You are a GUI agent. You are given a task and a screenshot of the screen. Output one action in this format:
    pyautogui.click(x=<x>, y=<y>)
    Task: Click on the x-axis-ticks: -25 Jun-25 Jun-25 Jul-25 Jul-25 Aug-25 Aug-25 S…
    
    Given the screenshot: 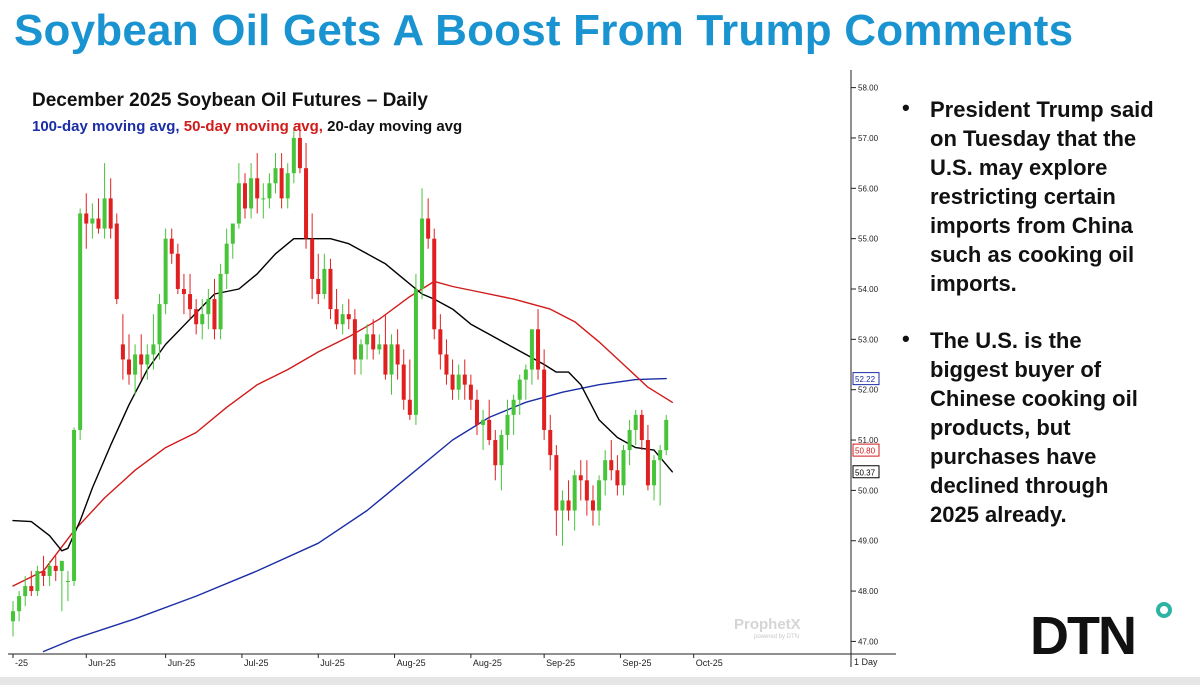 What is the action you would take?
    pyautogui.click(x=367, y=661)
    